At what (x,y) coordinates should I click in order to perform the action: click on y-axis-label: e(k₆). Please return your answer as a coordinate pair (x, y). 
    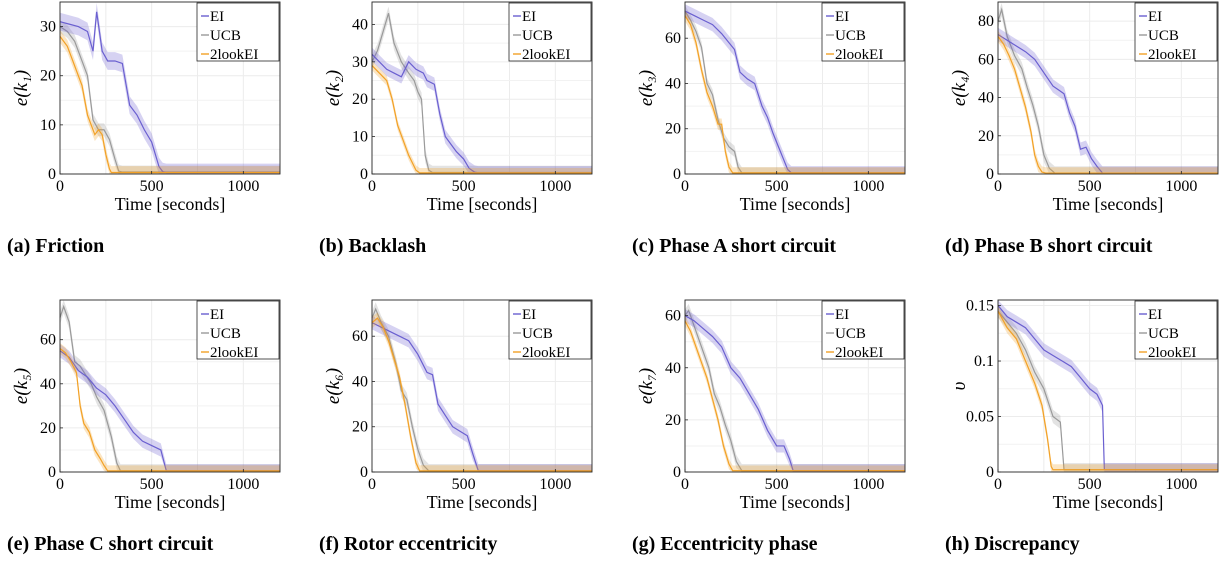
    Looking at the image, I should click on (333, 386).